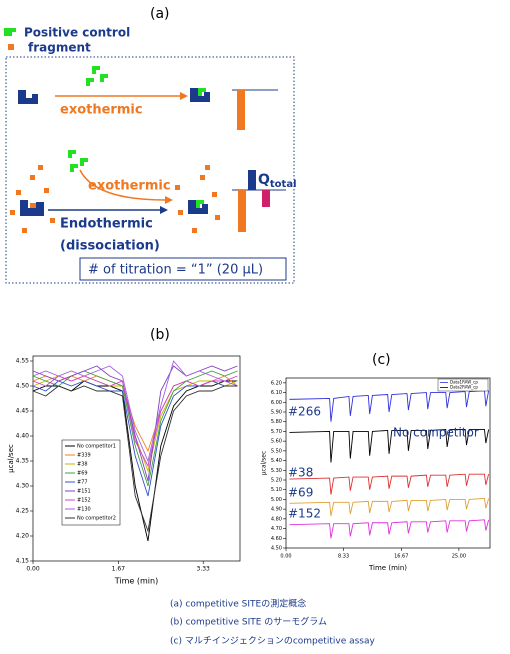 The height and width of the screenshot is (654, 510). What do you see at coordinates (300, 493) in the screenshot?
I see `series-label: #69` at bounding box center [300, 493].